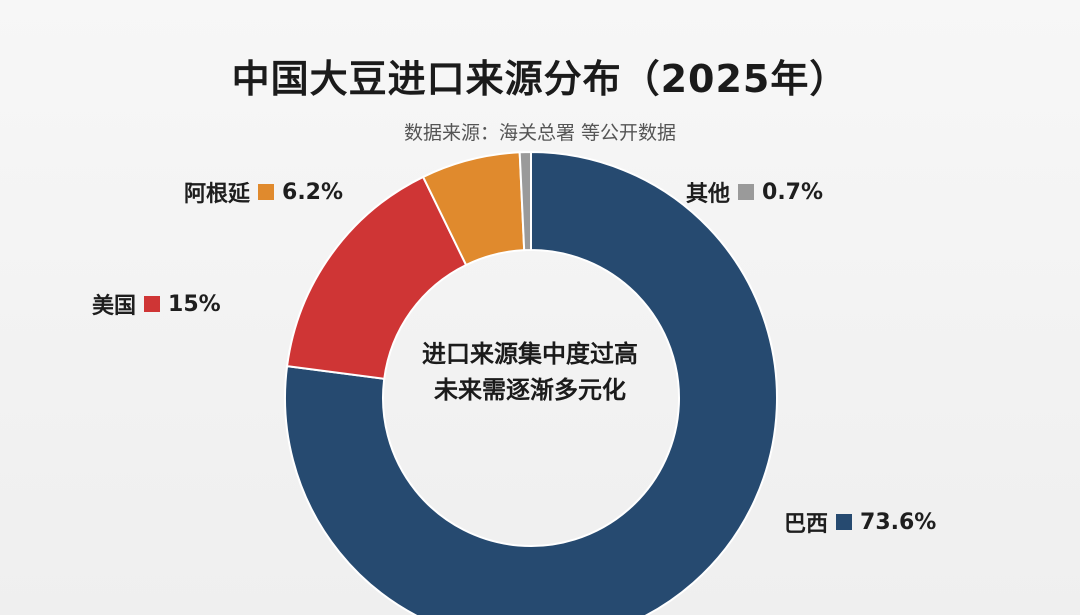 The image size is (1080, 615). Describe the element at coordinates (152, 304) in the screenshot. I see `label-usa-swatch` at that location.